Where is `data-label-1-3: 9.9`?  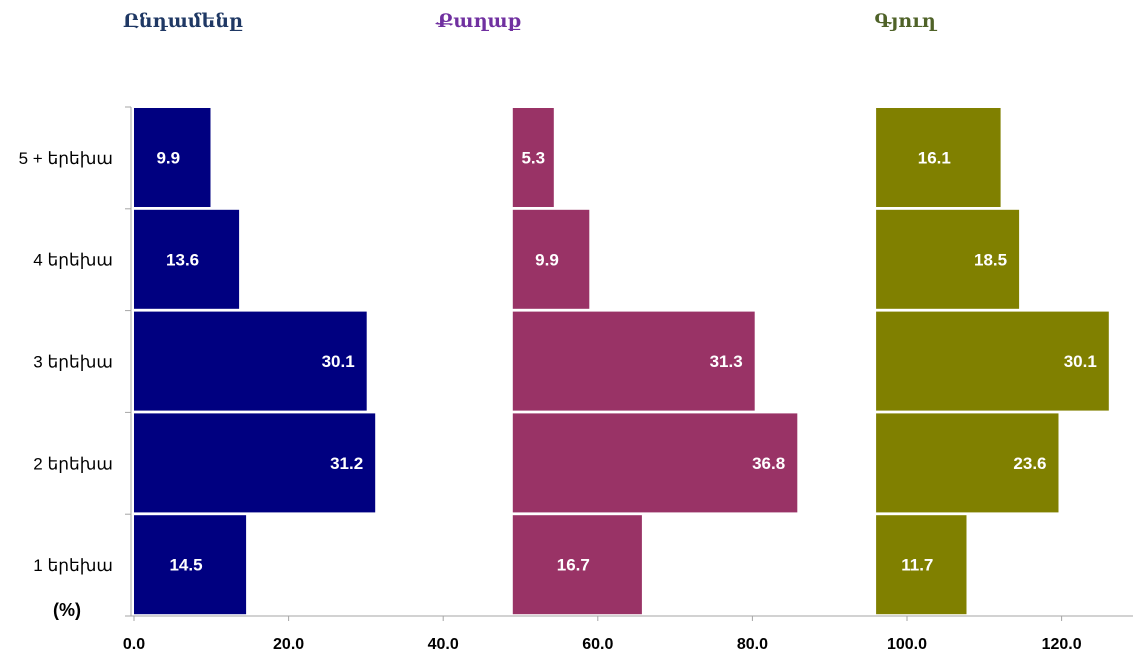
data-label-1-3: 9.9 is located at coordinates (547, 259).